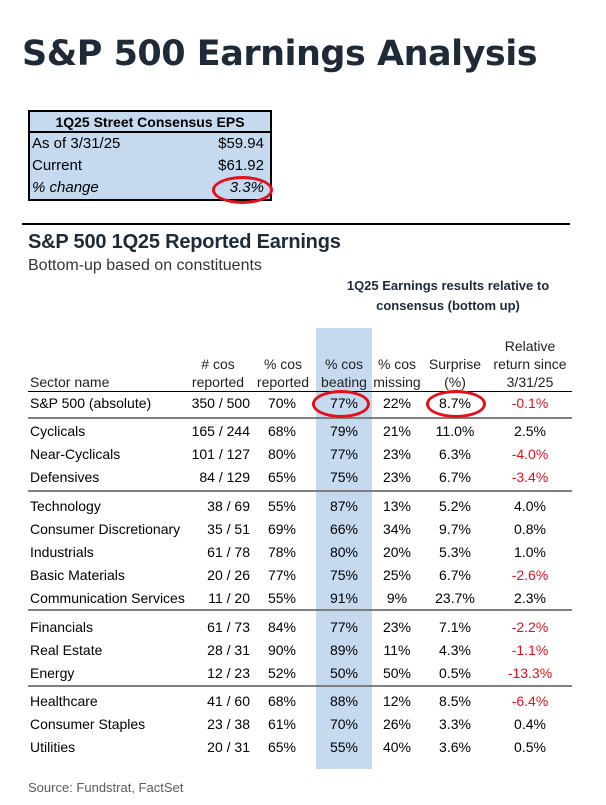  I want to click on cell-sector-name: Consumer Staples, so click(88, 724).